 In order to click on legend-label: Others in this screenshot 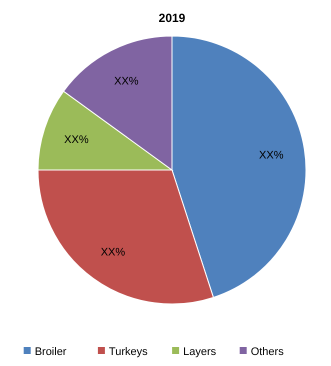, I will do `click(267, 352)`.